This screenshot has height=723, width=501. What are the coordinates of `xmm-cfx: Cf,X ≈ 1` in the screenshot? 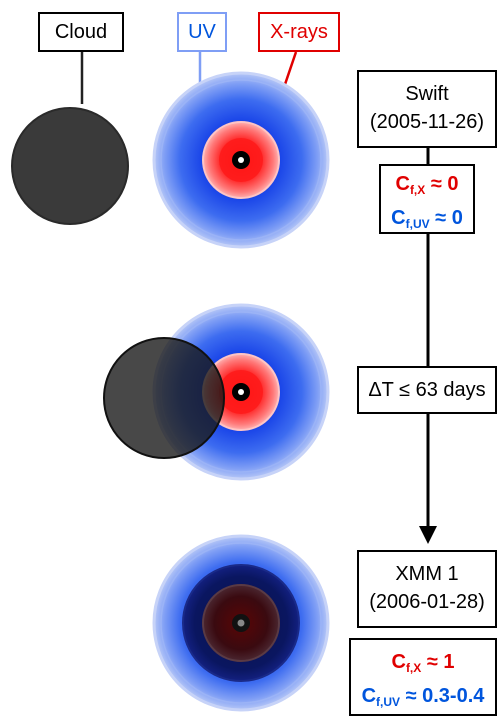 It's located at (423, 663).